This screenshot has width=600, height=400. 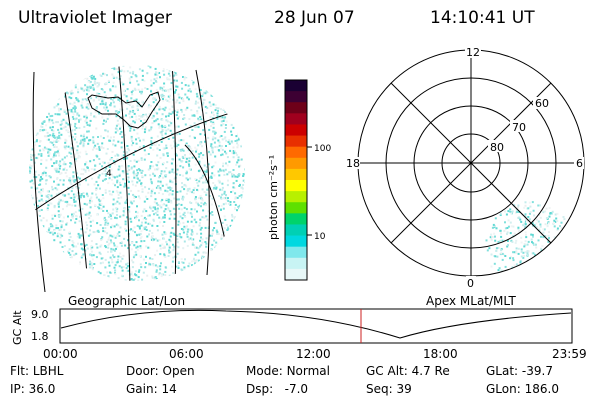 What do you see at coordinates (316, 324) in the screenshot?
I see `altitude-curve` at bounding box center [316, 324].